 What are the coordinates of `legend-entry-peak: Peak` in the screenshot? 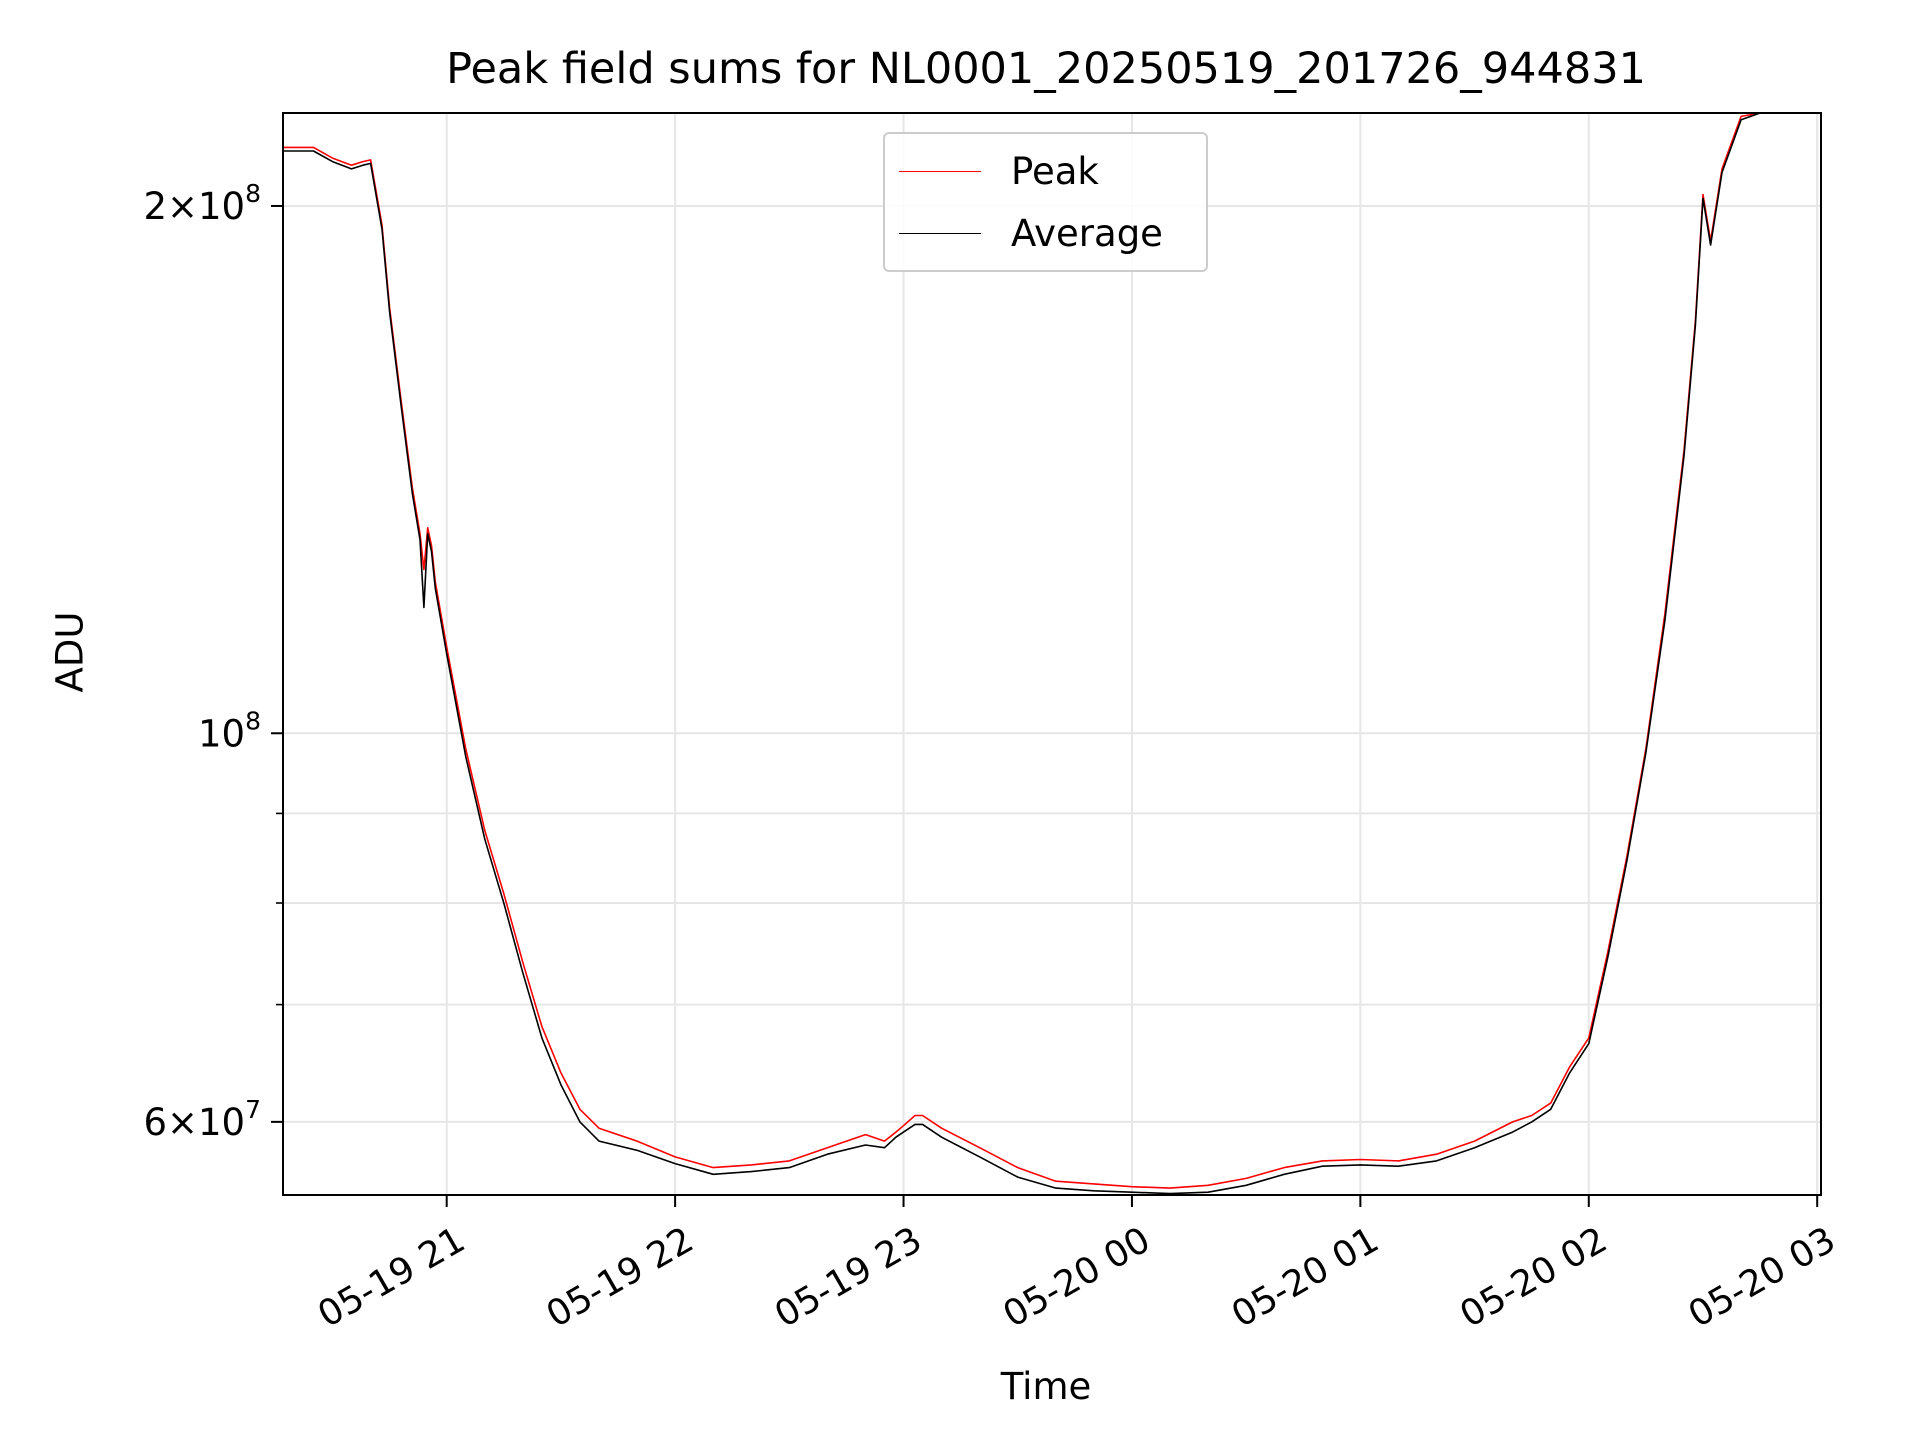 It's located at (999, 171).